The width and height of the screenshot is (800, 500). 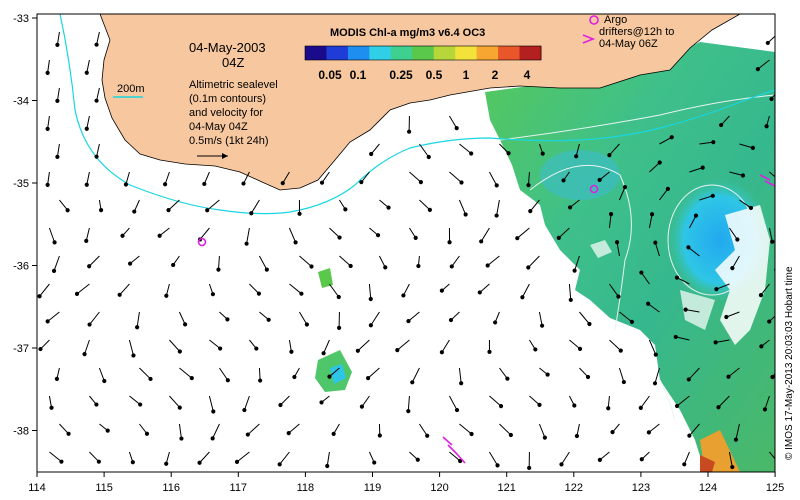 I want to click on colorbar-tick-label: 1, so click(x=466, y=75).